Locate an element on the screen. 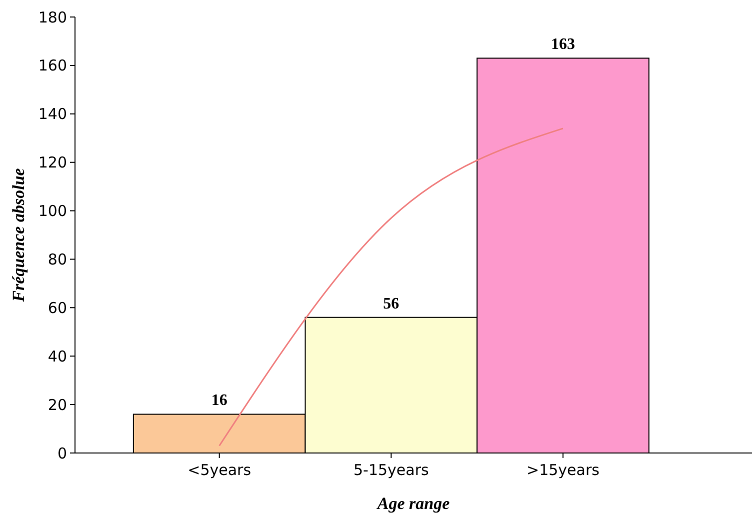 This screenshot has width=752, height=518. y-axis-title: Fréquence absolue is located at coordinates (18, 235).